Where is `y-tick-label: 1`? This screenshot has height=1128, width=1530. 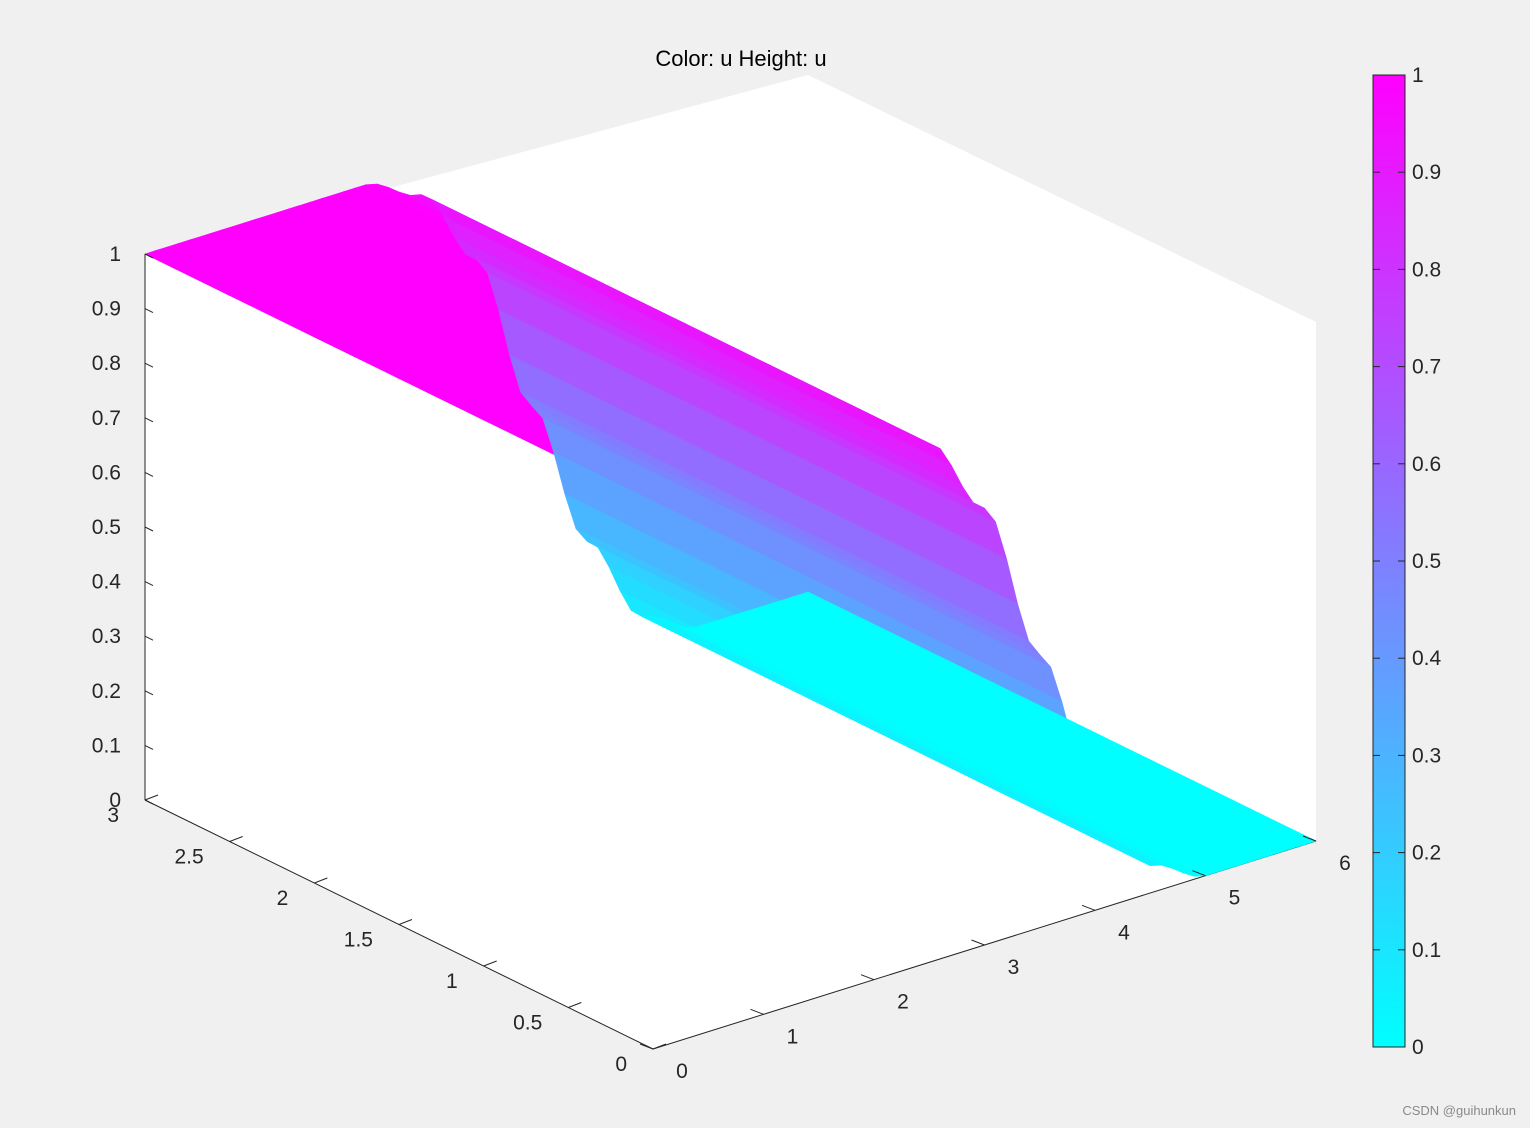
y-tick-label: 1 is located at coordinates (452, 981).